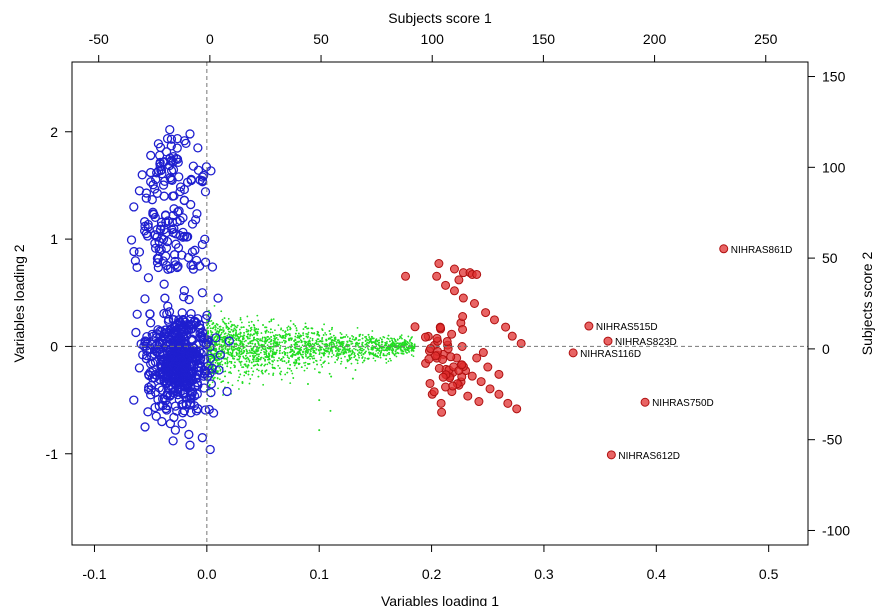 This screenshot has height=606, width=895. Describe the element at coordinates (627, 327) in the screenshot. I see `annotation-label: NIHRAS515D` at that location.